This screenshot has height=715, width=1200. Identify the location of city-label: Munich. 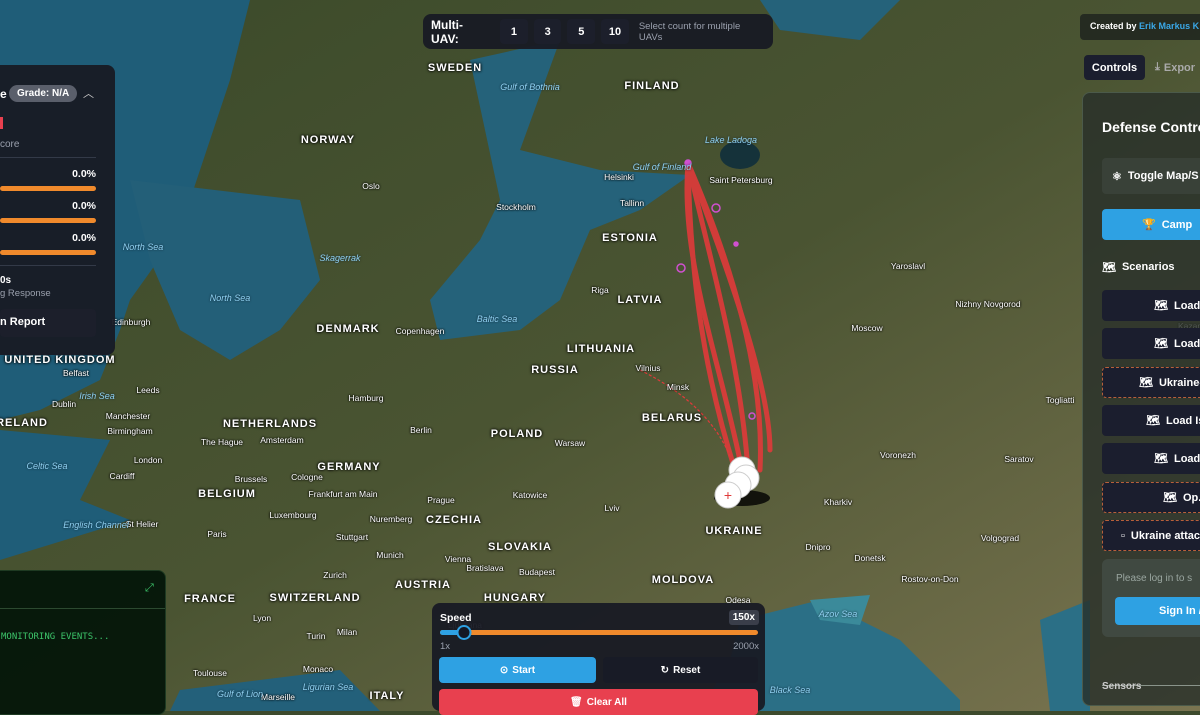
(390, 555).